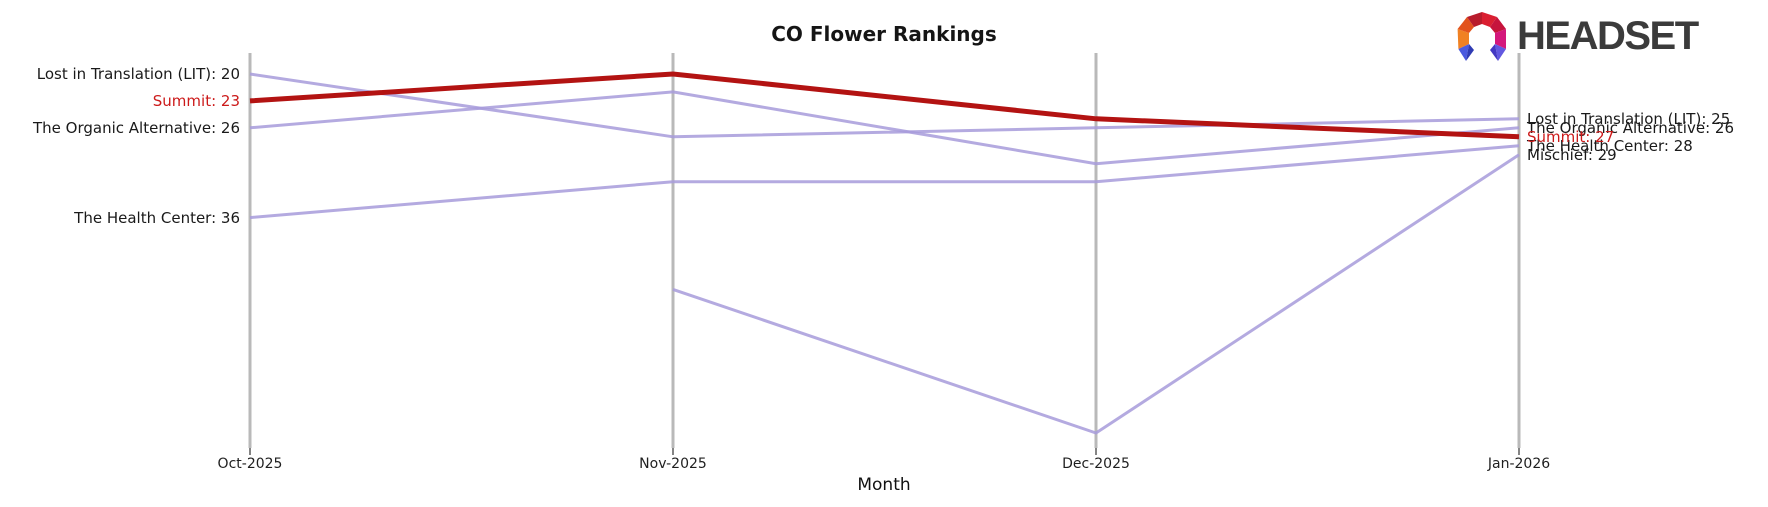  I want to click on headset-logo-text: HEADSET, so click(1608, 36).